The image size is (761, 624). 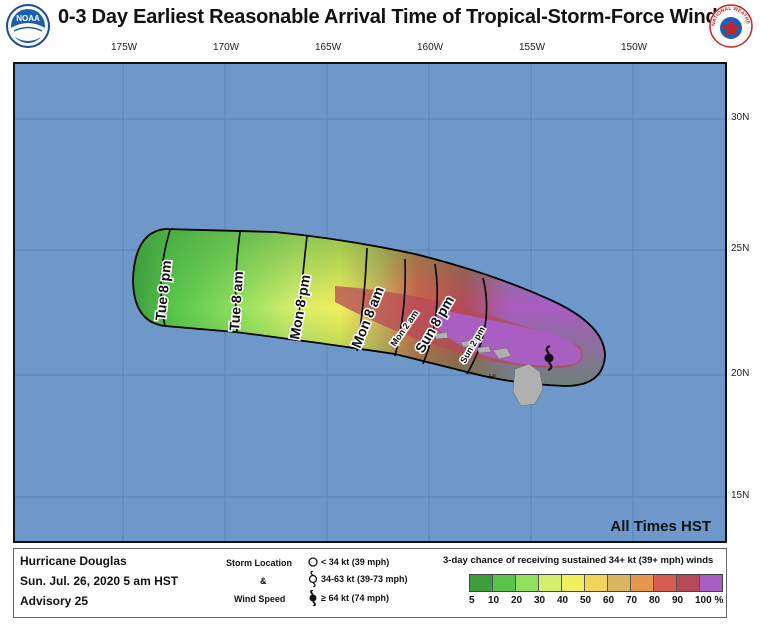 What do you see at coordinates (313, 562) in the screenshot?
I see `low-circle-icon` at bounding box center [313, 562].